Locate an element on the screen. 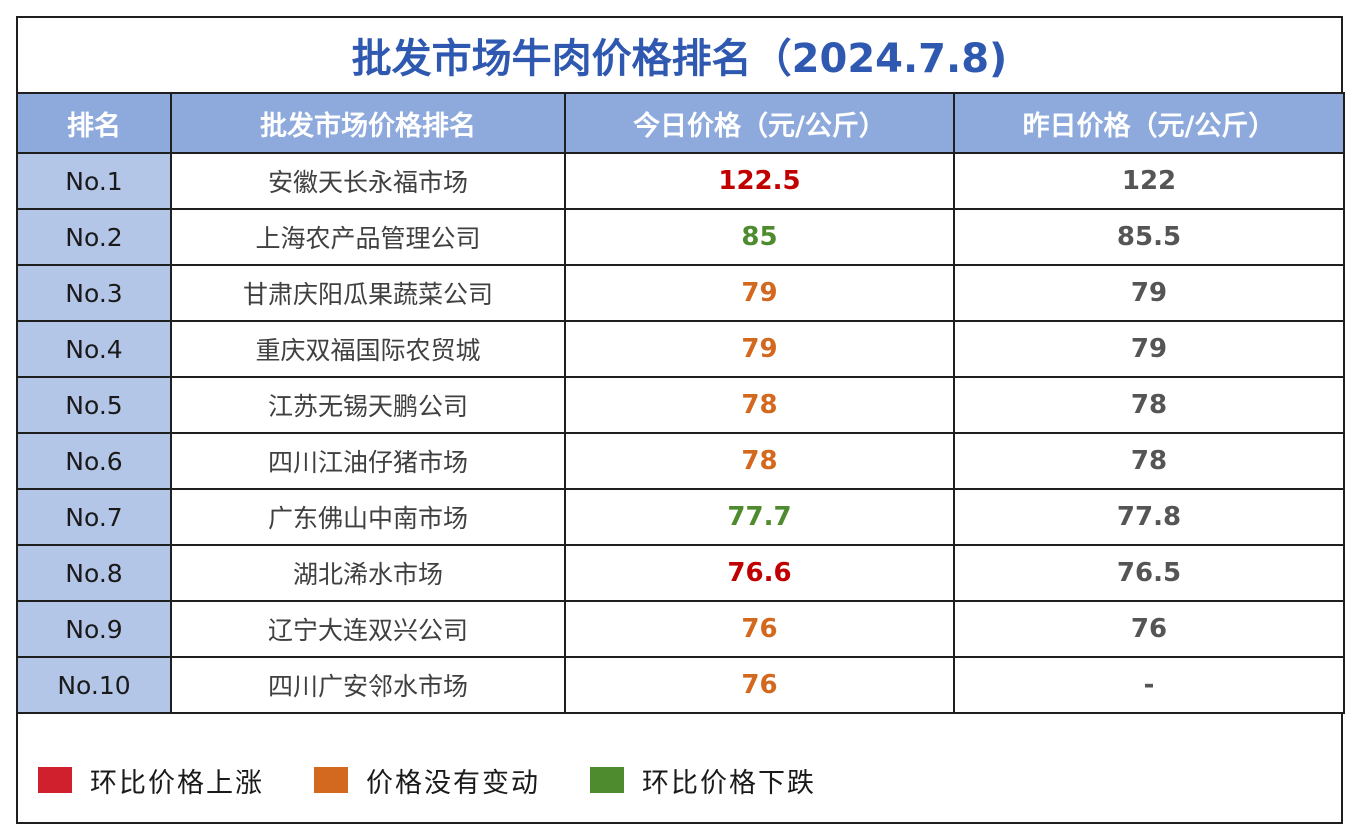 The width and height of the screenshot is (1360, 840). column-header-rank: 排名 is located at coordinates (94, 123).